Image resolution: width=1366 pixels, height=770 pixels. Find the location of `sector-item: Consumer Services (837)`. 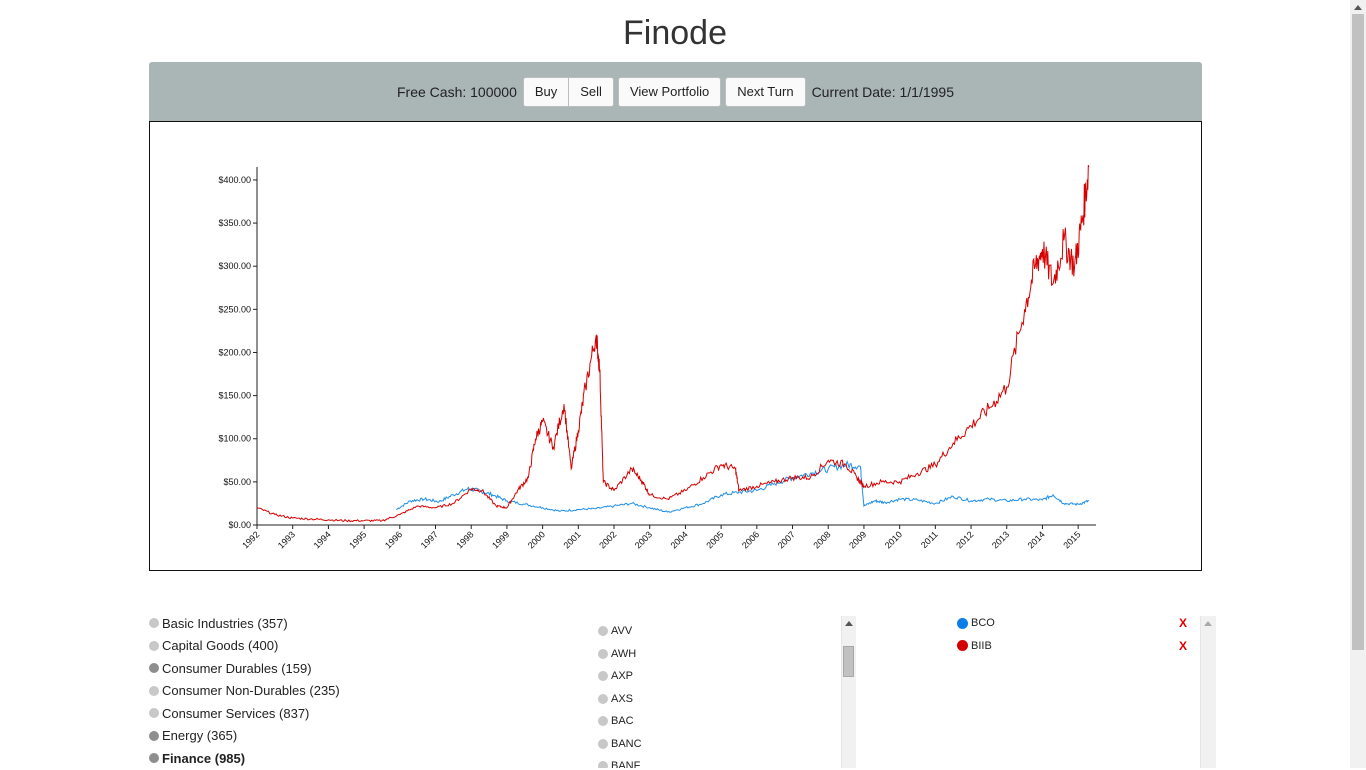

sector-item: Consumer Services (837) is located at coordinates (349, 713).